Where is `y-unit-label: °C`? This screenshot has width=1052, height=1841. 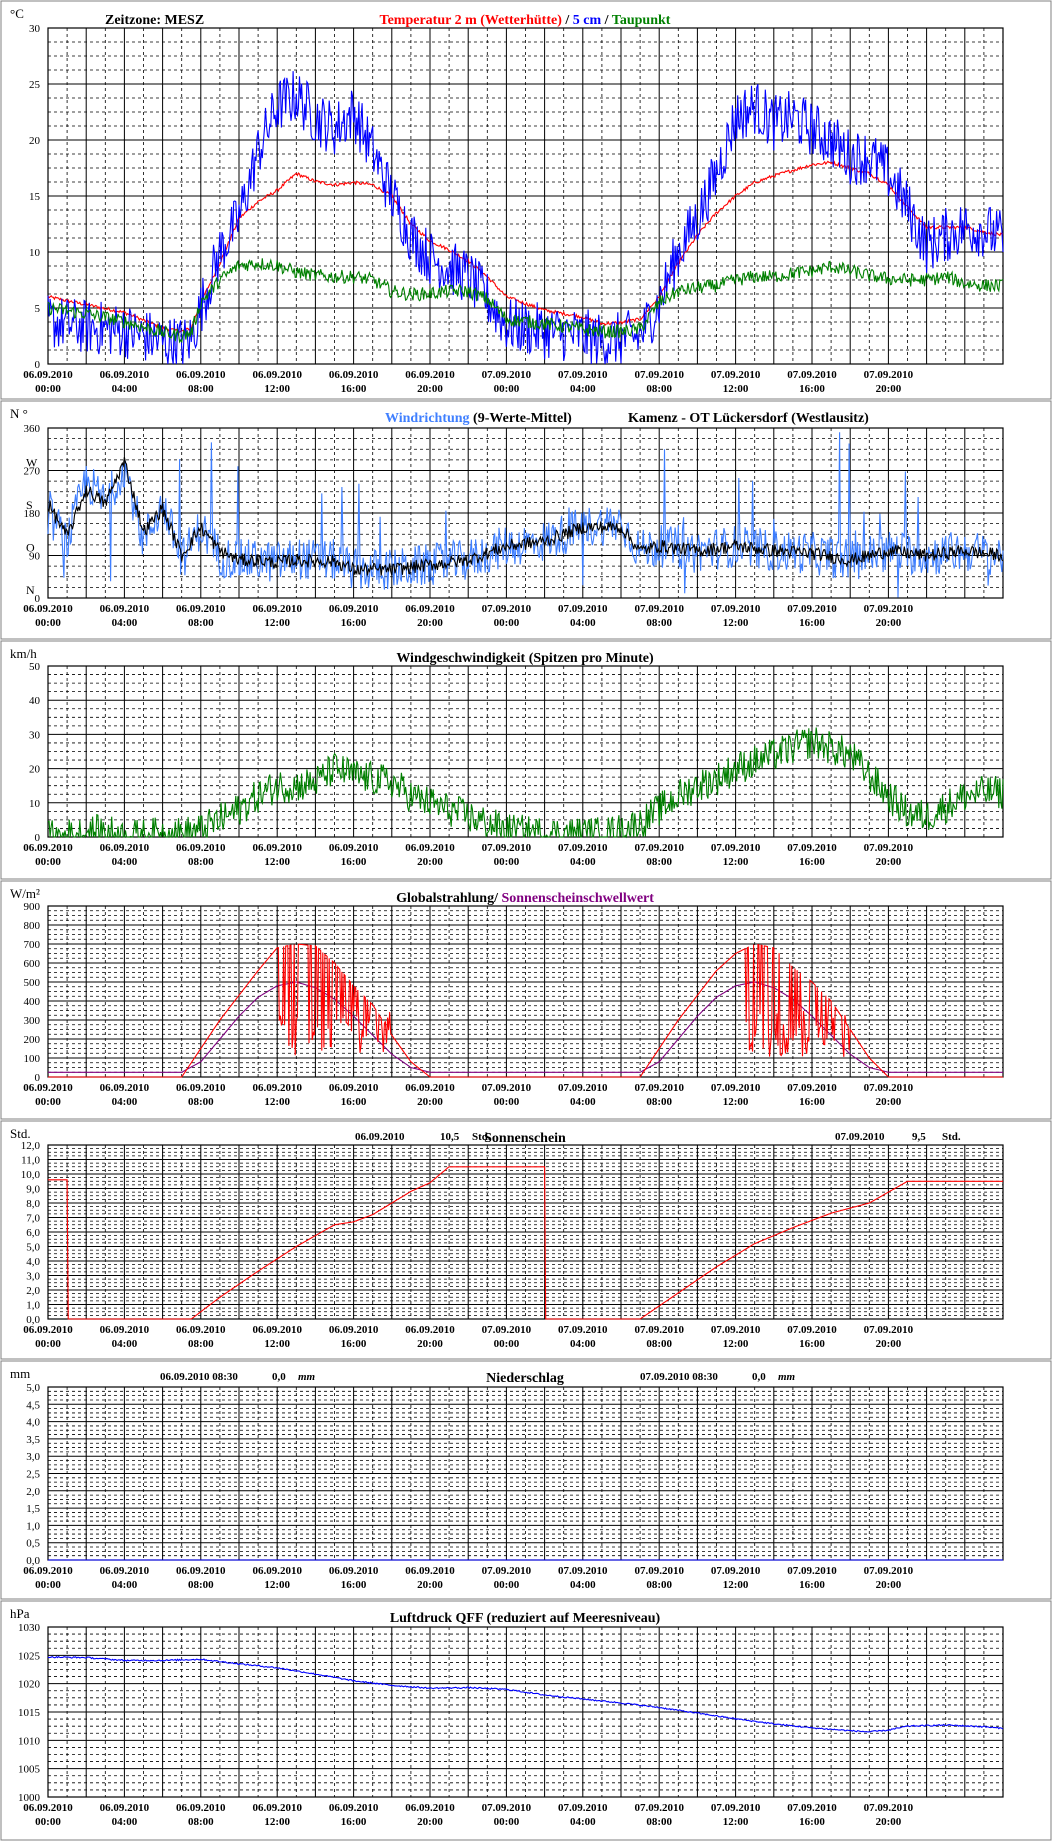
y-unit-label: °C is located at coordinates (17, 13).